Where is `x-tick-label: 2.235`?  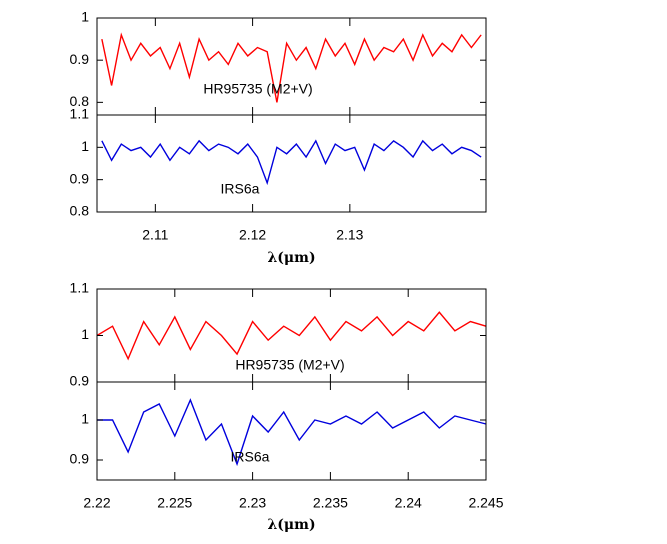 x-tick-label: 2.235 is located at coordinates (330, 503).